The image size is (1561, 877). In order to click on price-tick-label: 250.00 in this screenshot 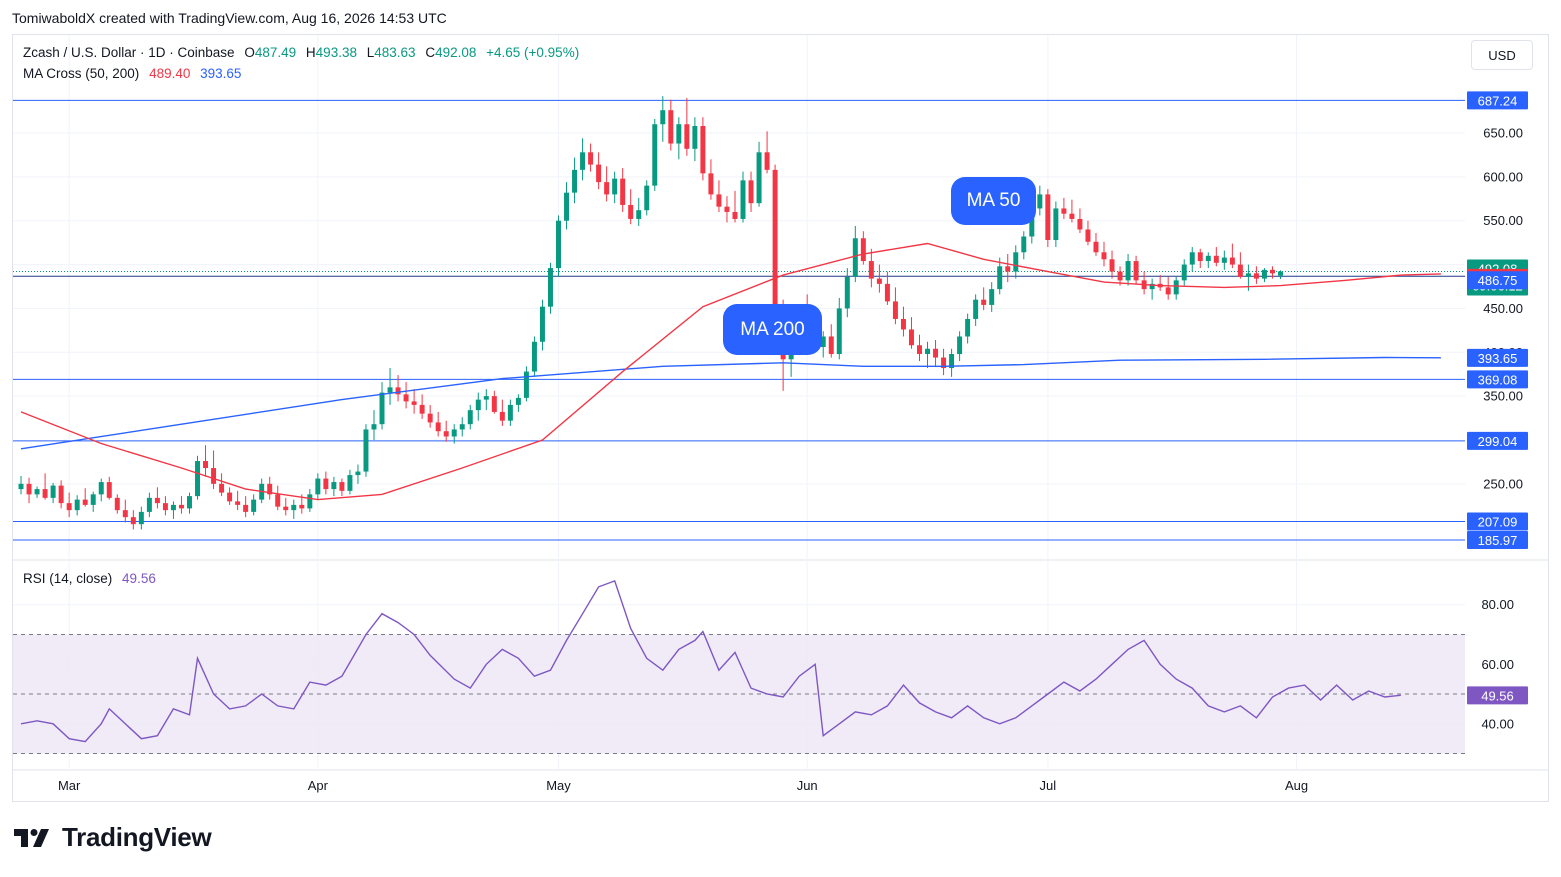, I will do `click(1503, 483)`.